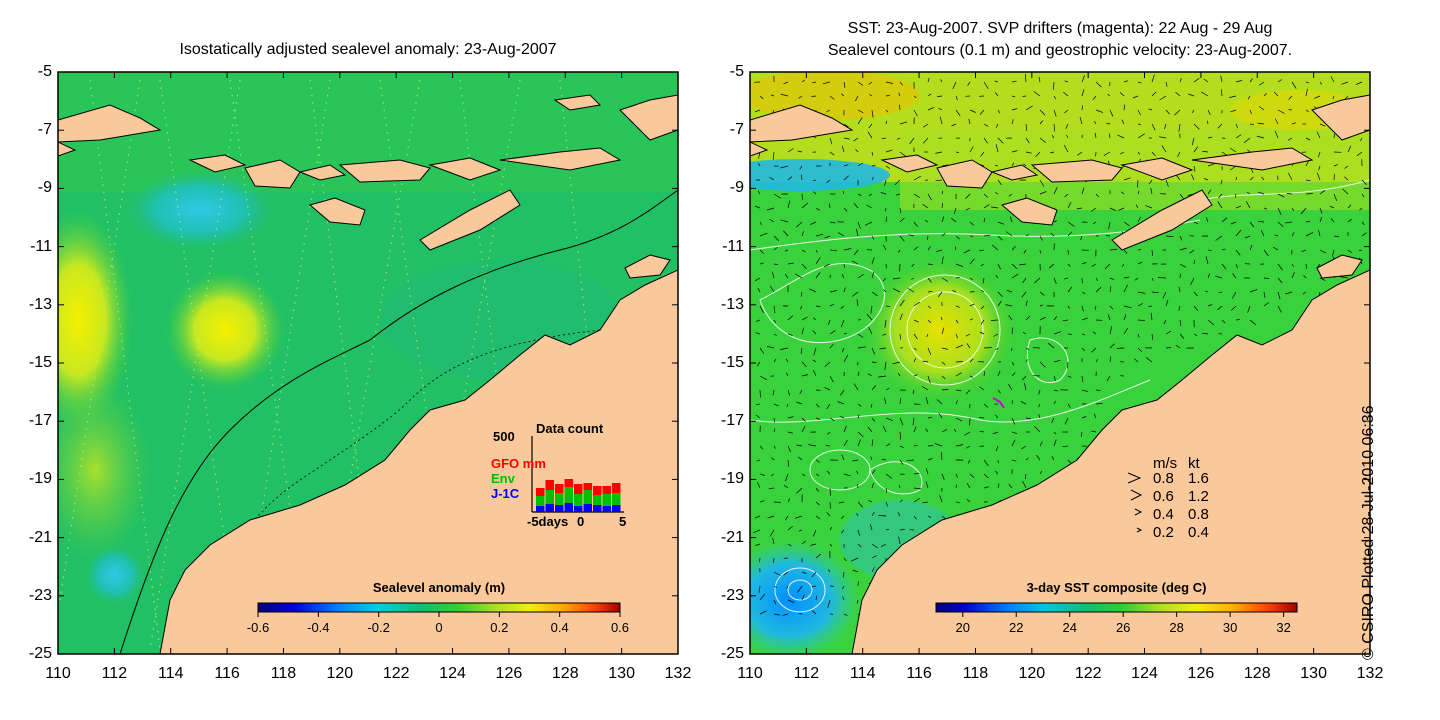 The image size is (1440, 720). Describe the element at coordinates (40, 537) in the screenshot. I see `left-y-tick-label: -21` at that location.